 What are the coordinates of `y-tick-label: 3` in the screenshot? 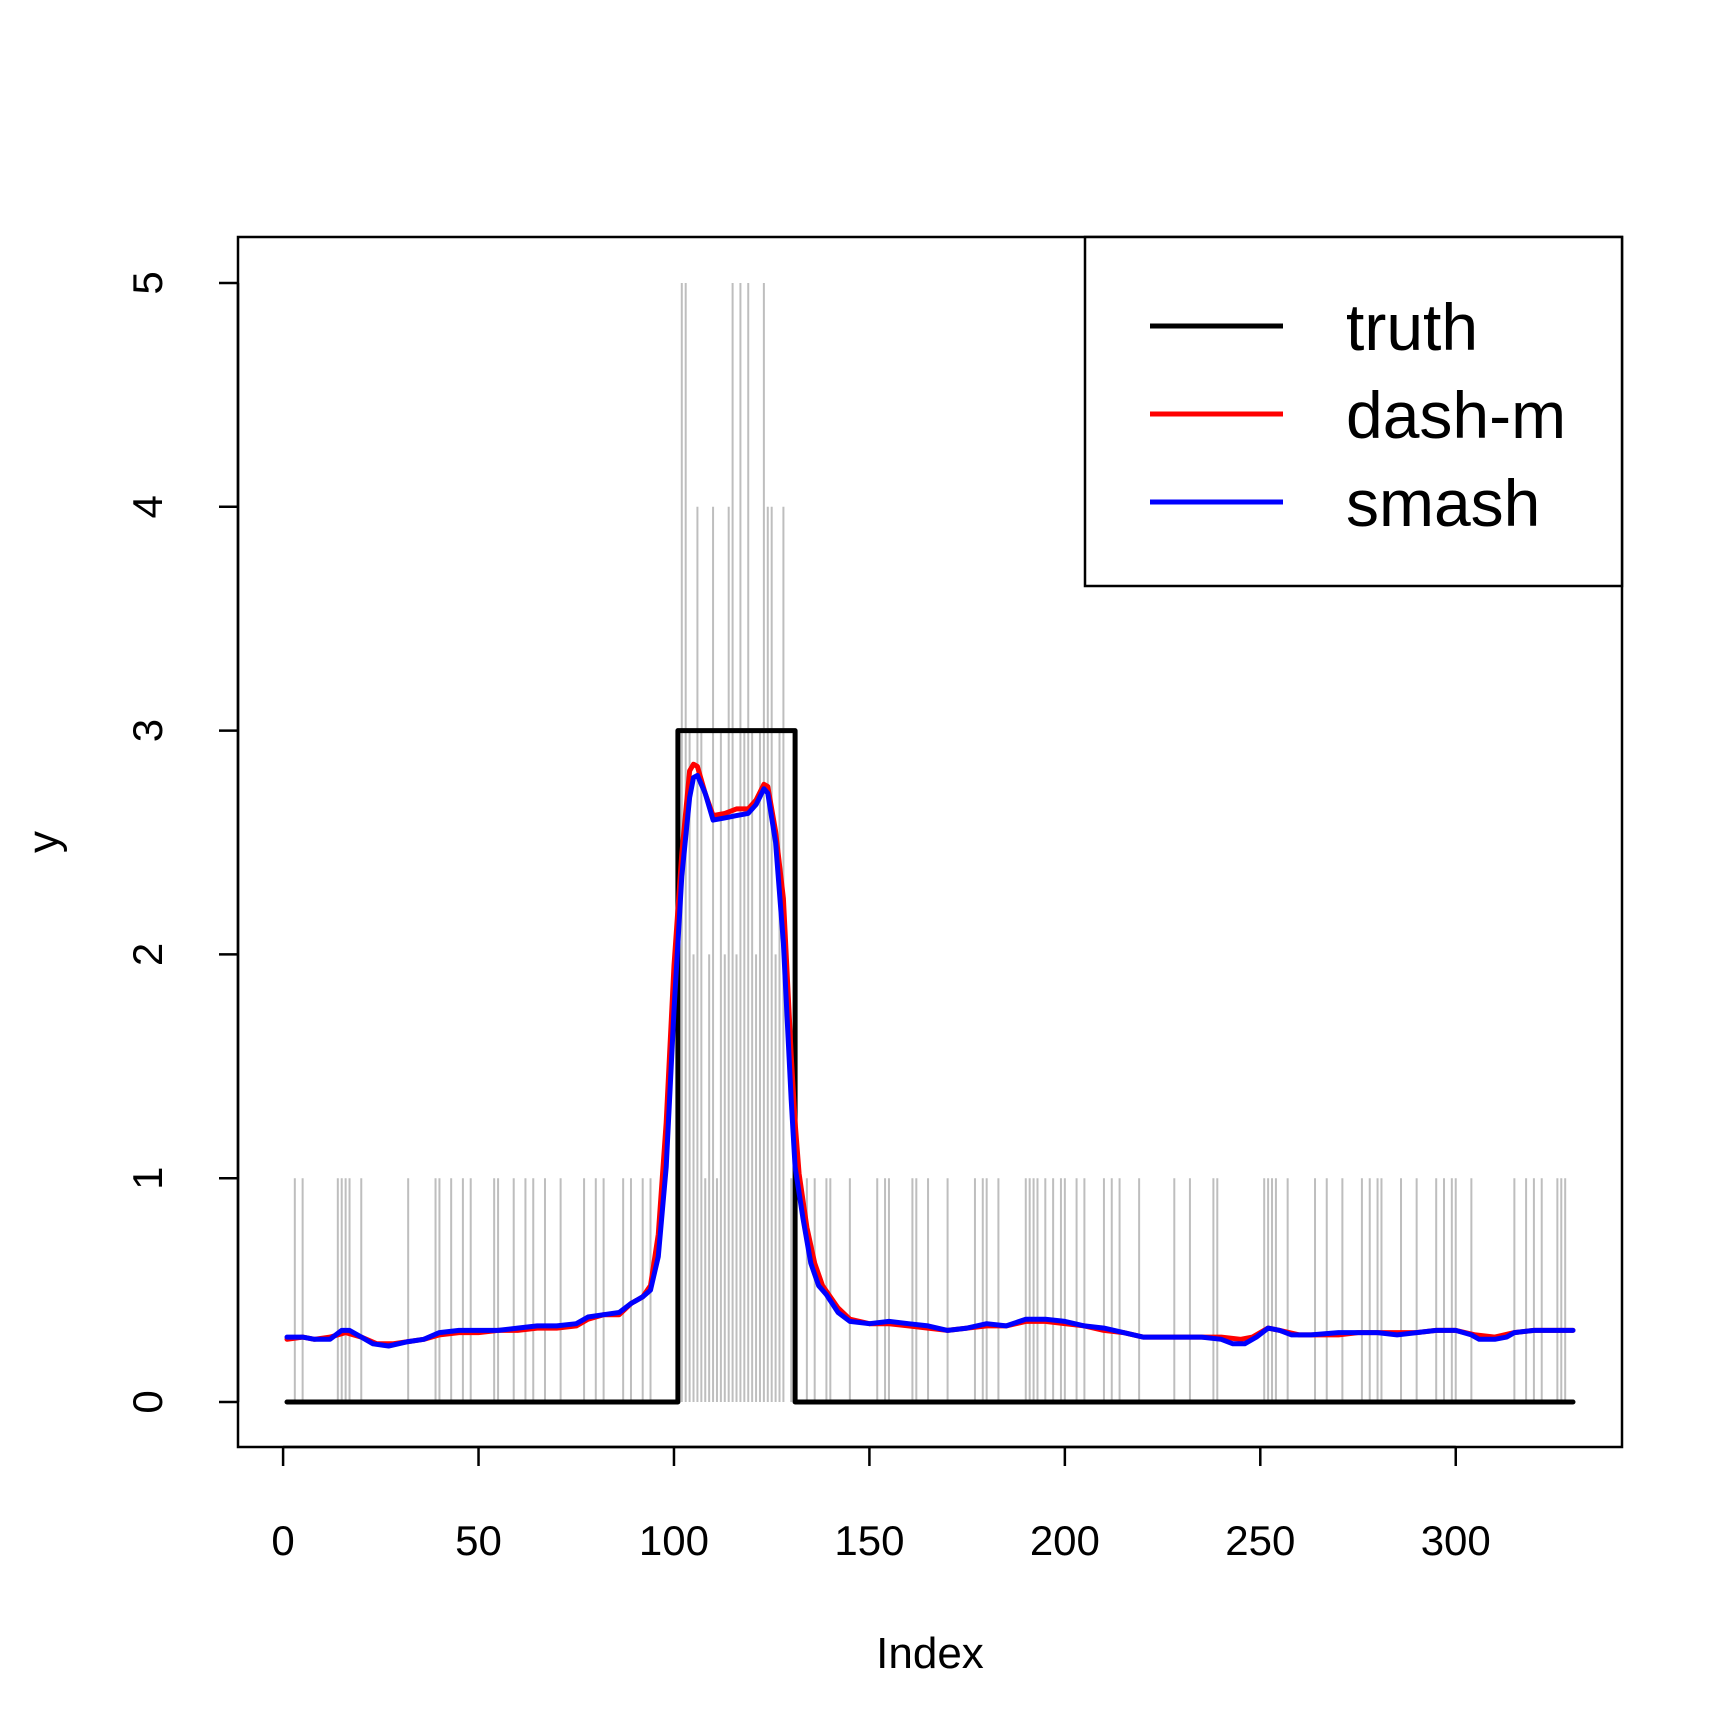 It's located at (147, 730).